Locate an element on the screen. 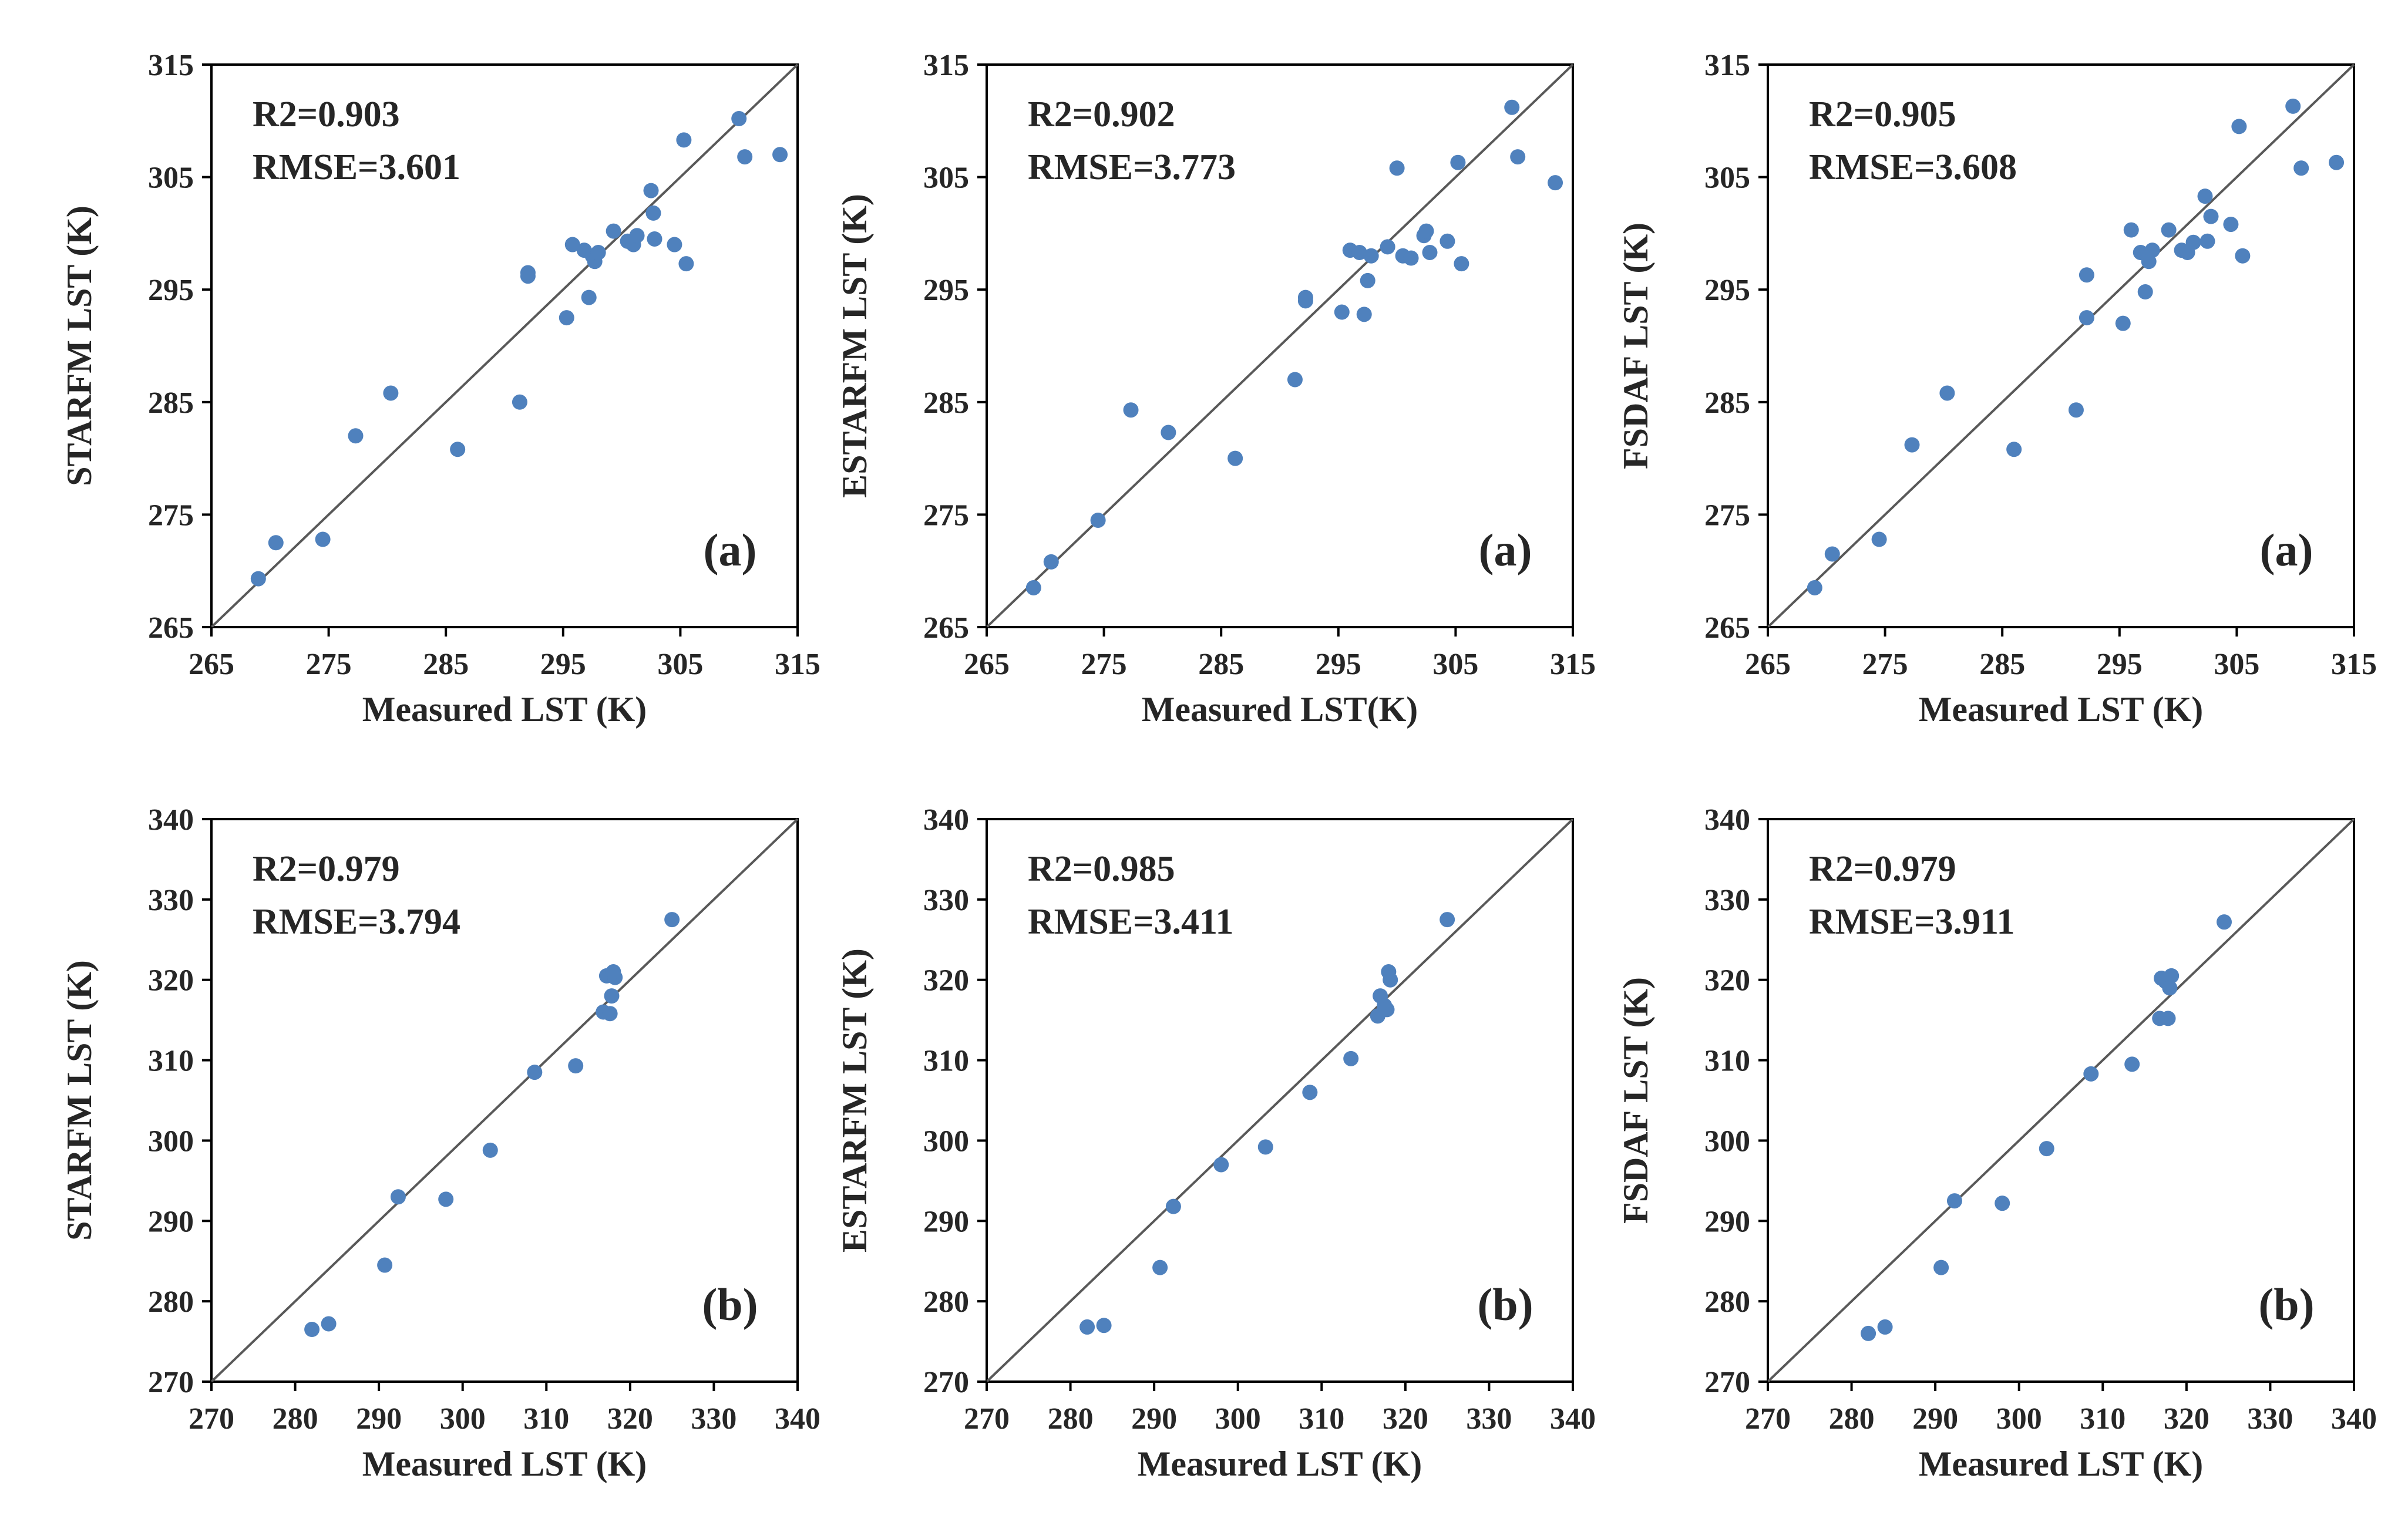 This screenshot has width=2408, height=1522. r2-annotation: R2=0.905 is located at coordinates (1882, 114).